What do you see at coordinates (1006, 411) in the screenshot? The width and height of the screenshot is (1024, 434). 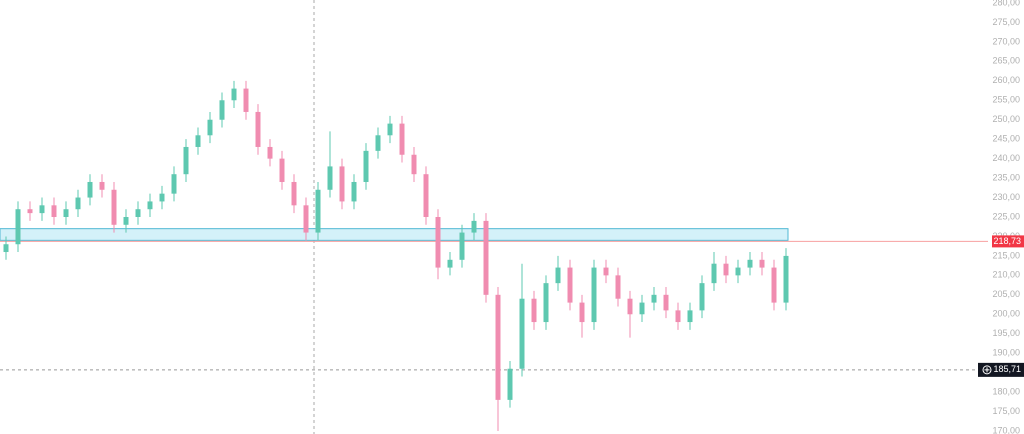 I see `y-tick-label: 175,00` at bounding box center [1006, 411].